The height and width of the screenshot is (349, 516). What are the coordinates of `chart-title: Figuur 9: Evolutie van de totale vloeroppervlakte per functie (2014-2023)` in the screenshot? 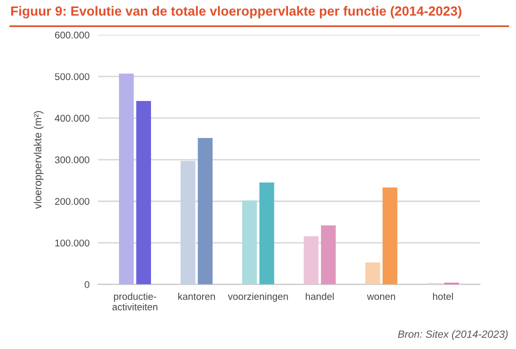 It's located at (236, 12).